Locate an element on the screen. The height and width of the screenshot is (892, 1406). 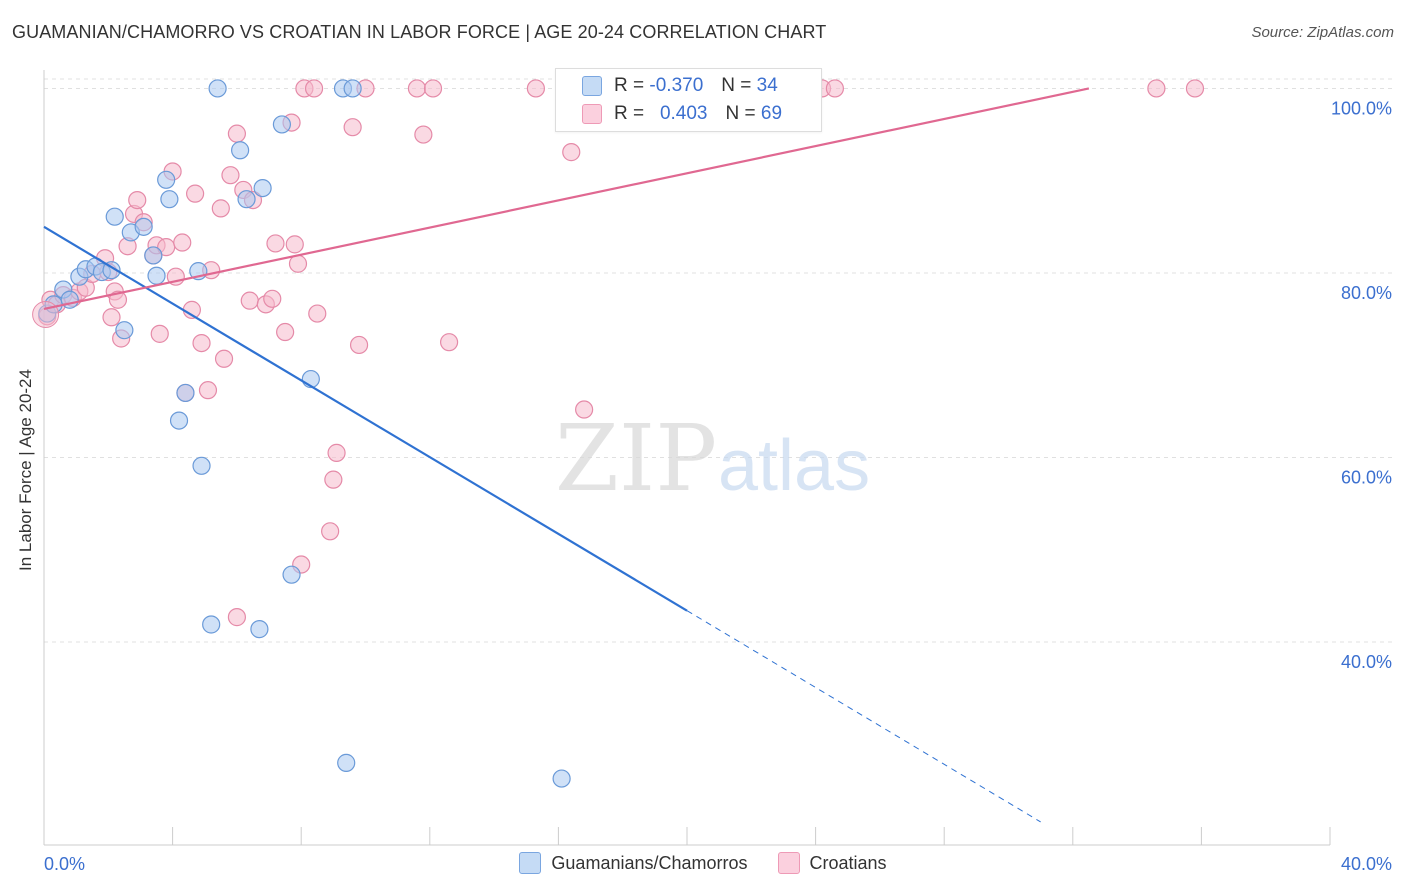
series-swatch-blue is located at coordinates (530, 863).